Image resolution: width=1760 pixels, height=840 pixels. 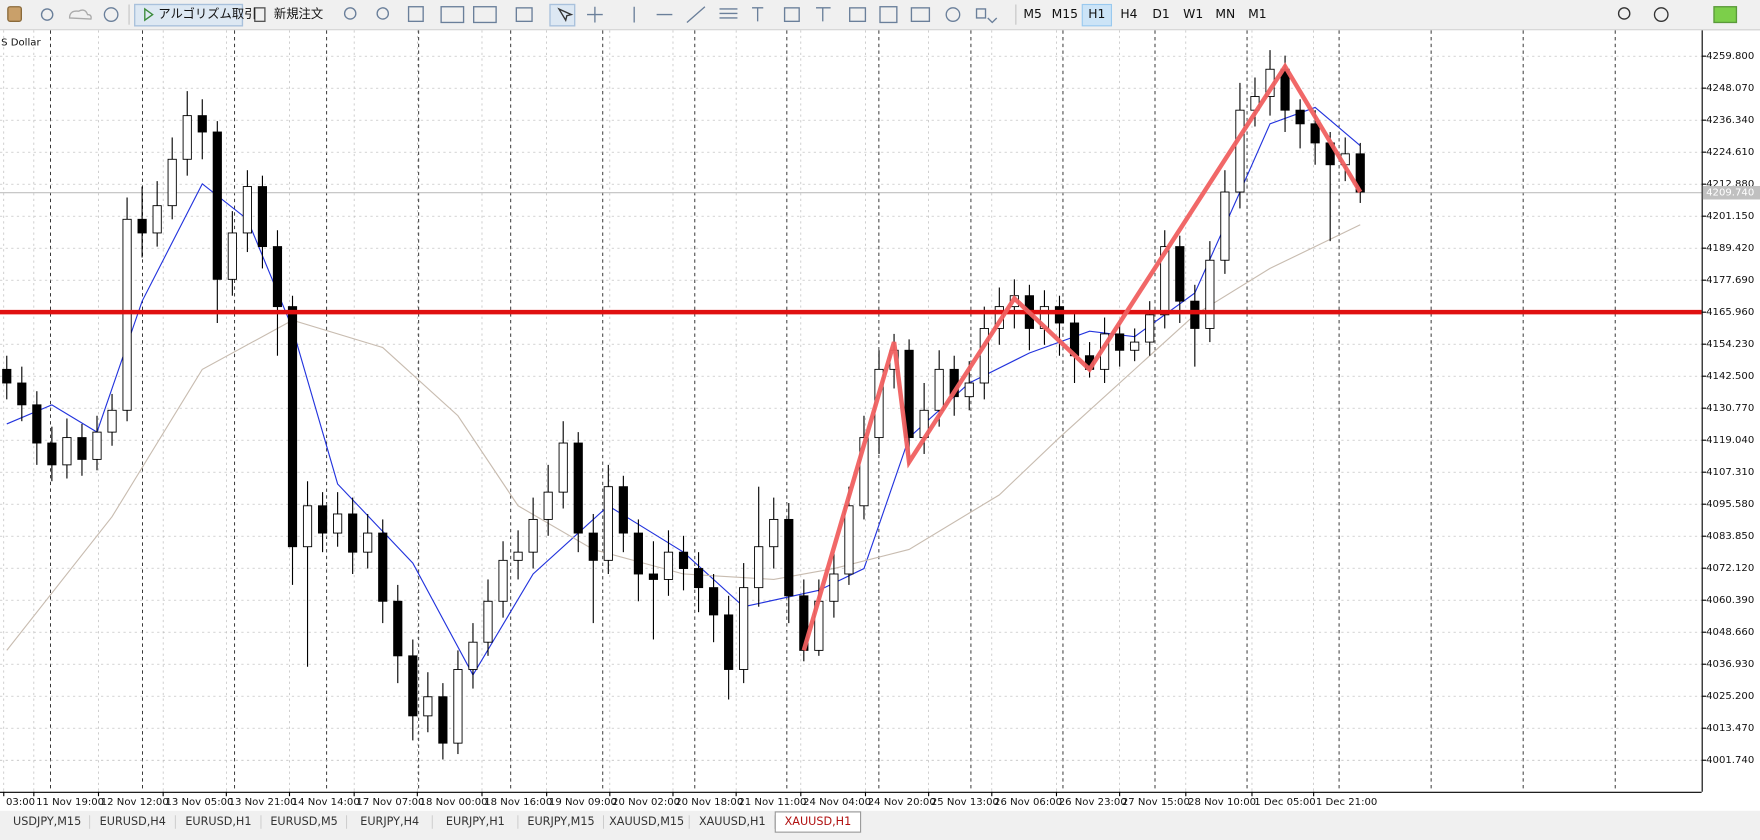 I want to click on tab-label: EURUSD,H4, so click(x=133, y=821).